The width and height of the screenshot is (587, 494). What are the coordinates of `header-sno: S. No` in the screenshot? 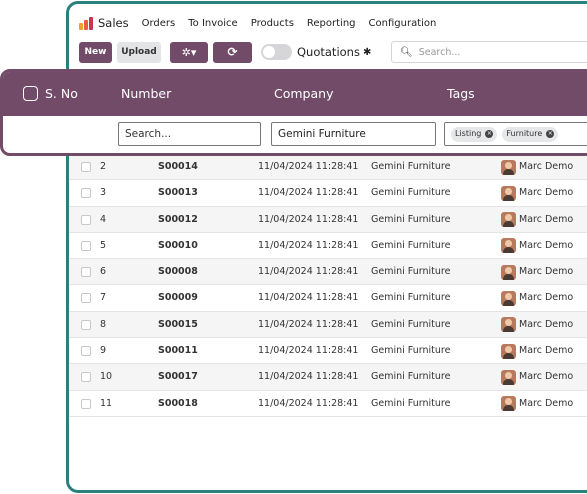 It's located at (61, 93).